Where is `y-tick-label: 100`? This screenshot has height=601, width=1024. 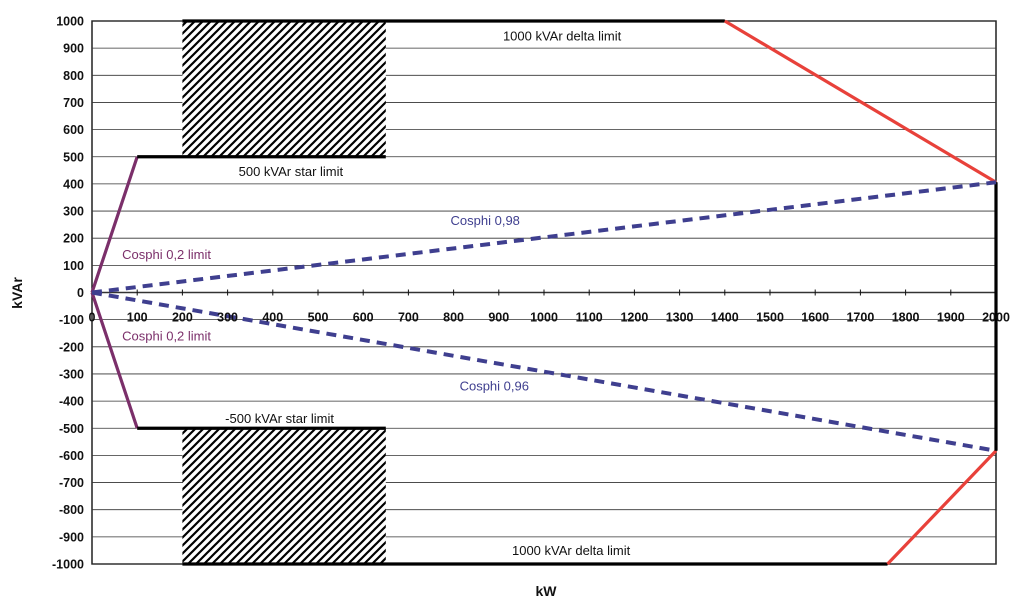 y-tick-label: 100 is located at coordinates (73, 266).